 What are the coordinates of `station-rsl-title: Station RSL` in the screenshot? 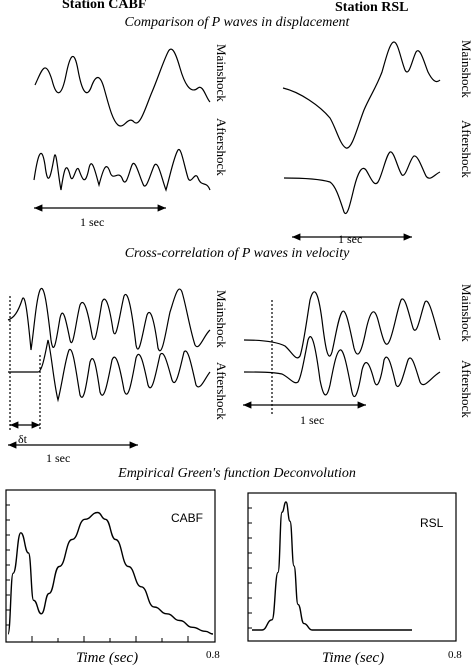 It's located at (372, 7).